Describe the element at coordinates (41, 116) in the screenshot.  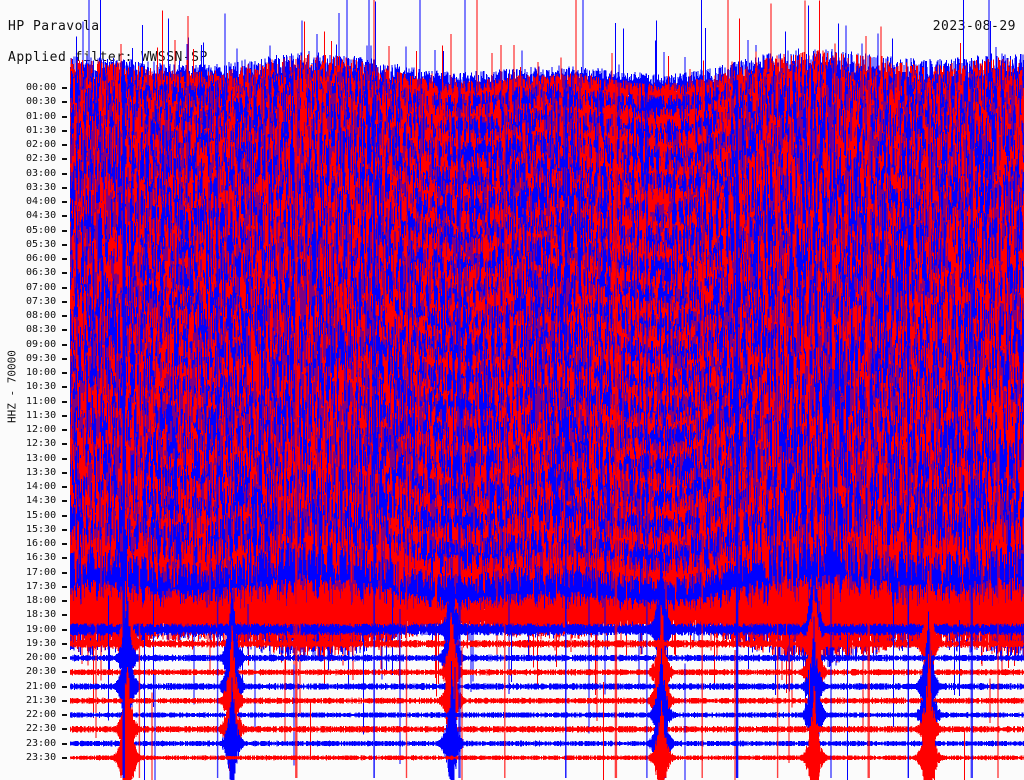
I see `time-label: 01:00` at that location.